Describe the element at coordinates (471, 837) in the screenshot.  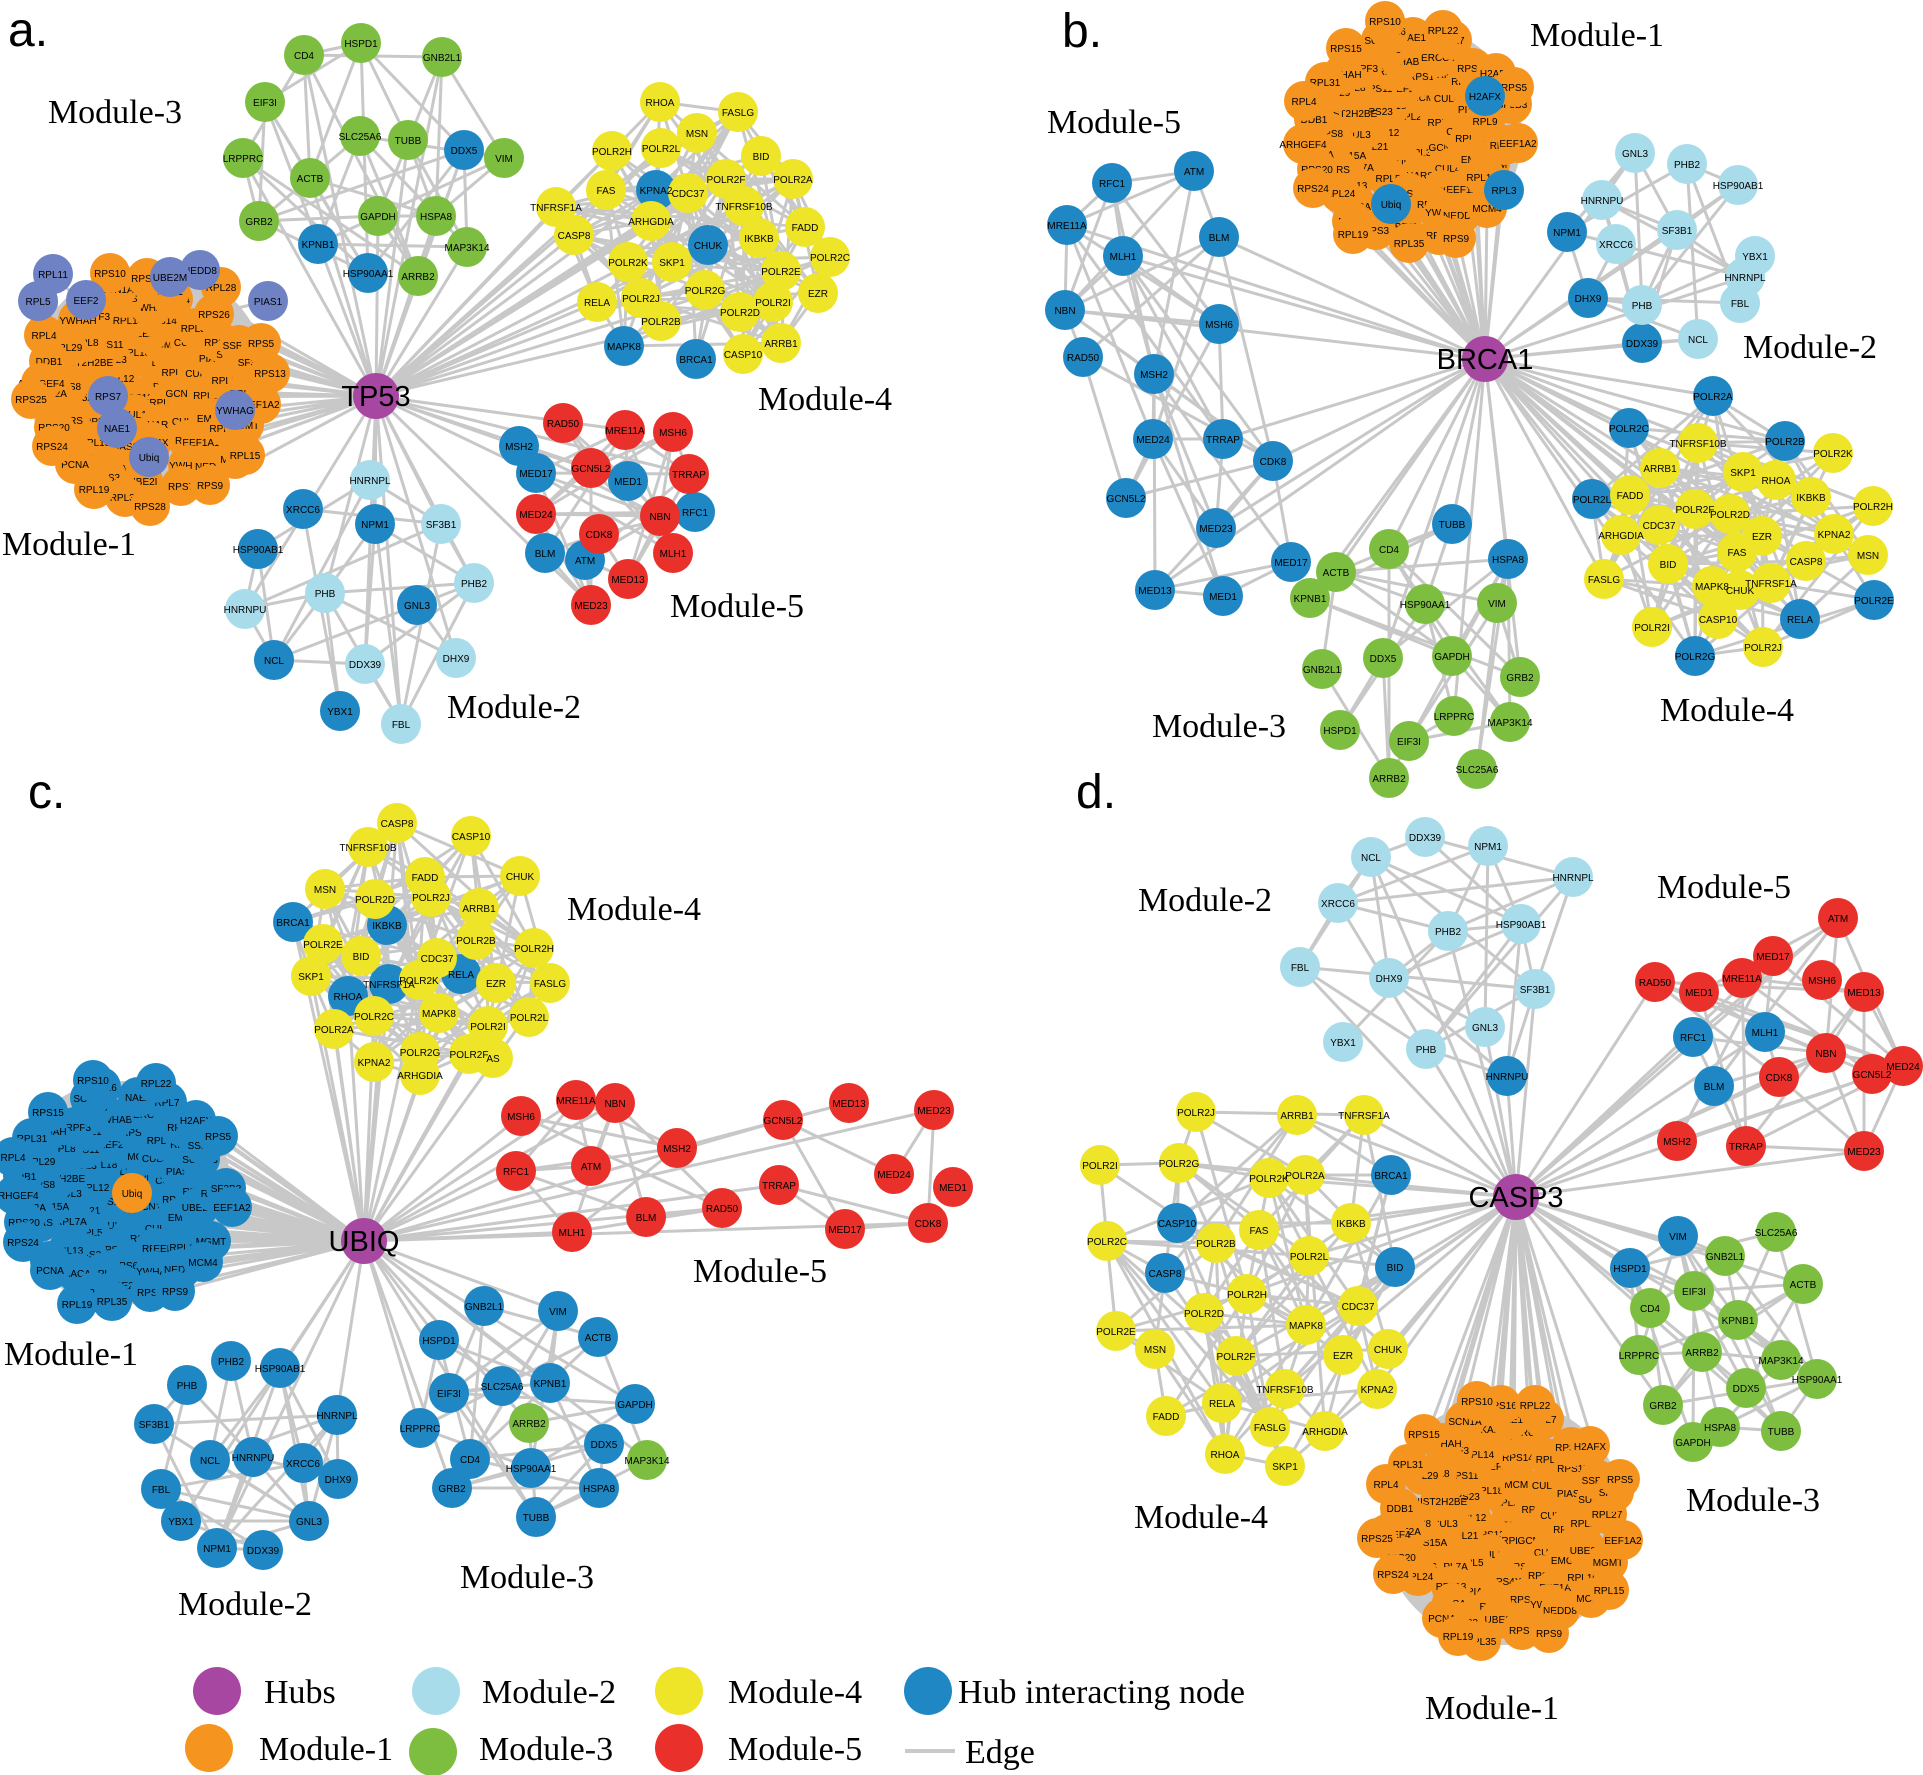
I see `svg-text: CASP10` at that location.